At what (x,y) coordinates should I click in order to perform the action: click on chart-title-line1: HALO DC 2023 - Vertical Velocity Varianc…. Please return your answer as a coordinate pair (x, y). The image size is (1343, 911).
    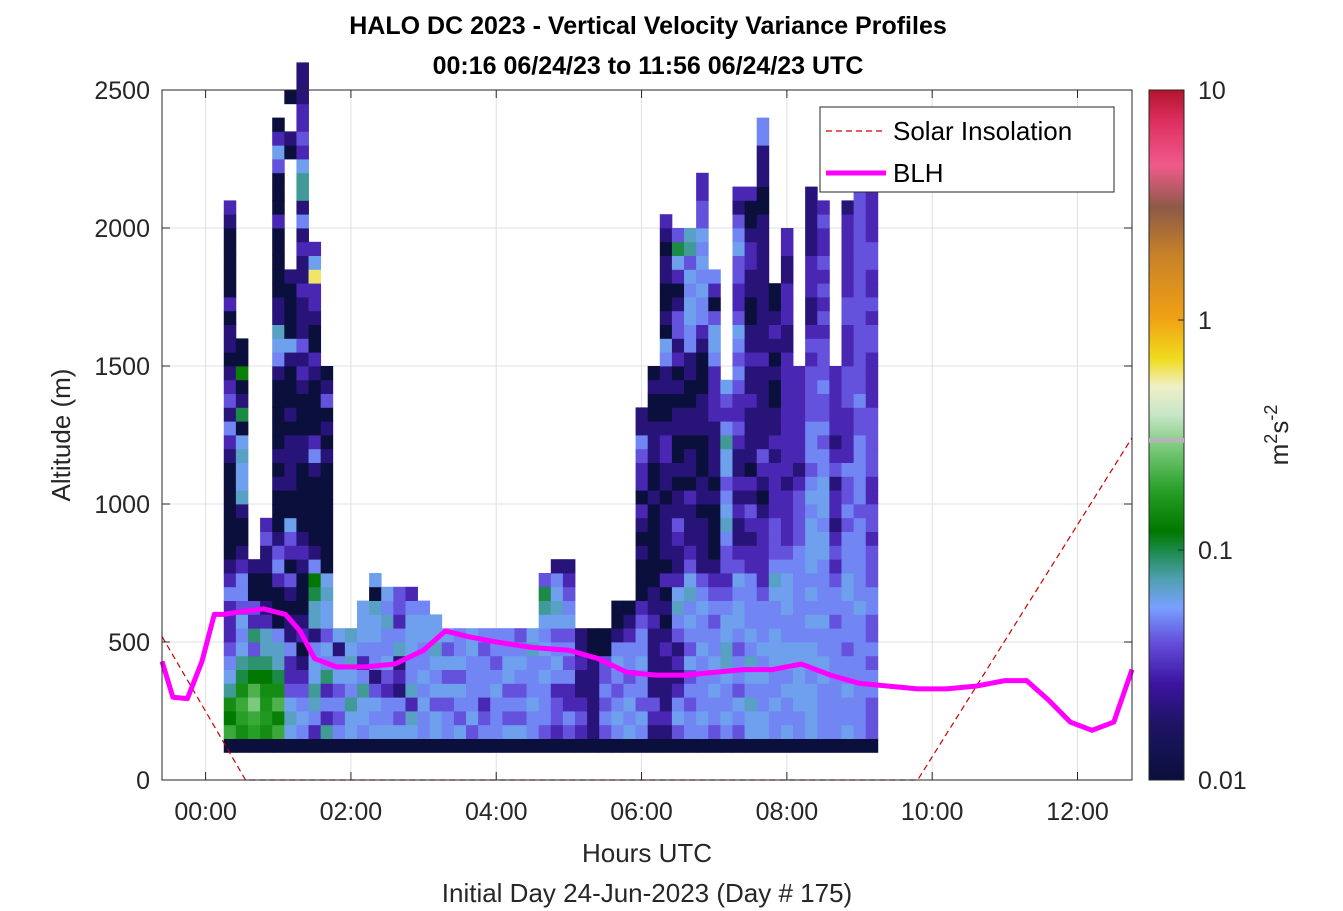
    Looking at the image, I should click on (648, 26).